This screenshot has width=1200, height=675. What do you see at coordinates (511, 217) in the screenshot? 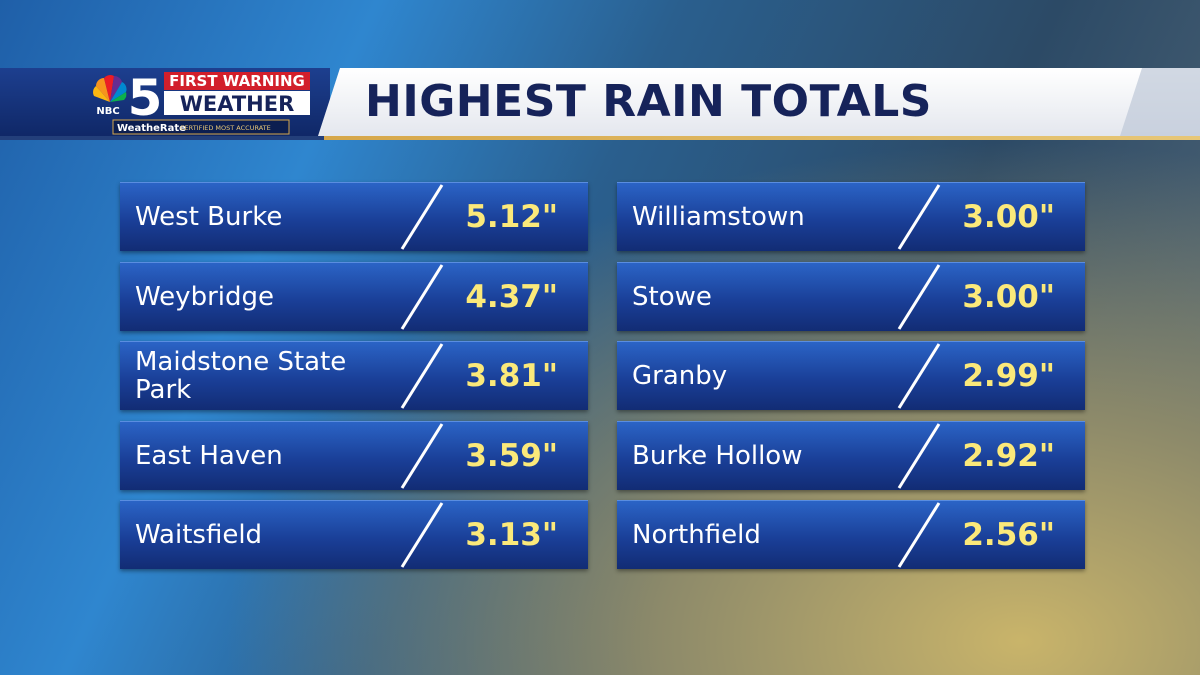
I see `rain-amount: 5.12"` at bounding box center [511, 217].